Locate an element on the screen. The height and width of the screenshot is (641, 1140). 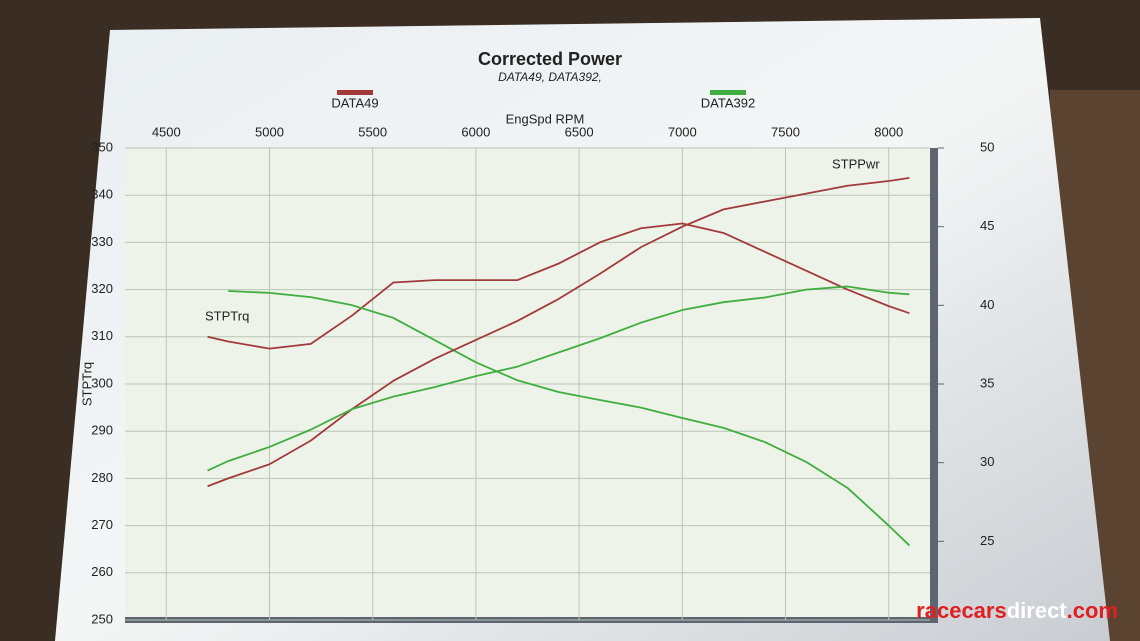
legend-label: DATA49 is located at coordinates (354, 102).